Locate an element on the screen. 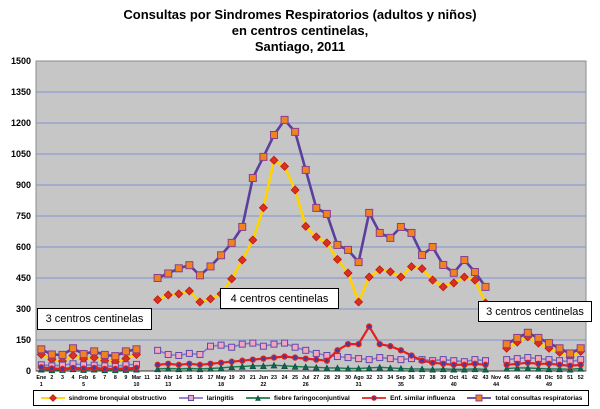 This screenshot has width=600, height=409. svg-text: 34 is located at coordinates (390, 378).